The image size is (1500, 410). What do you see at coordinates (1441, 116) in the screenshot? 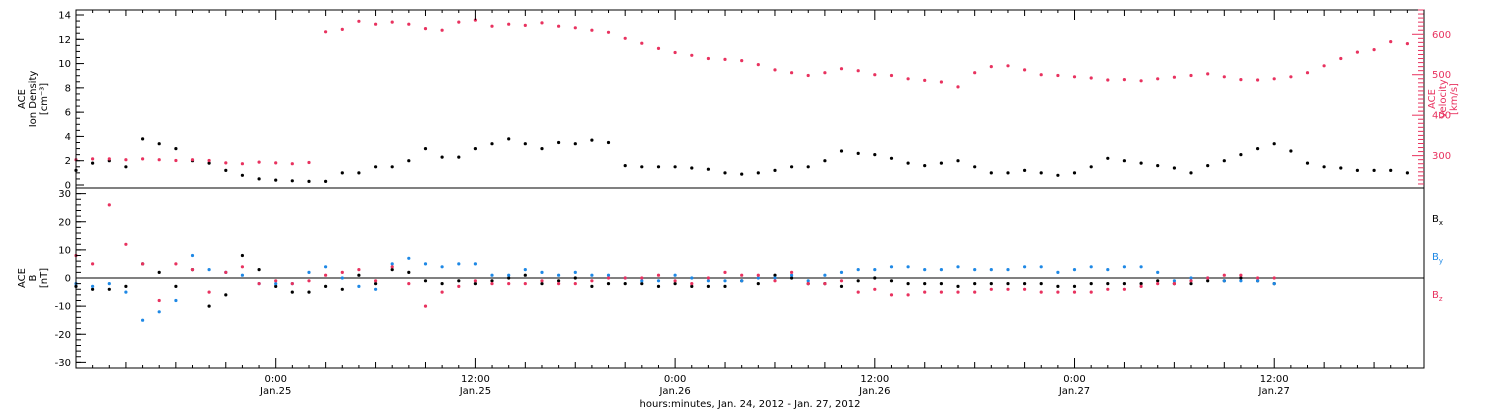
I see `top-right-tick-label: 400` at bounding box center [1441, 116].